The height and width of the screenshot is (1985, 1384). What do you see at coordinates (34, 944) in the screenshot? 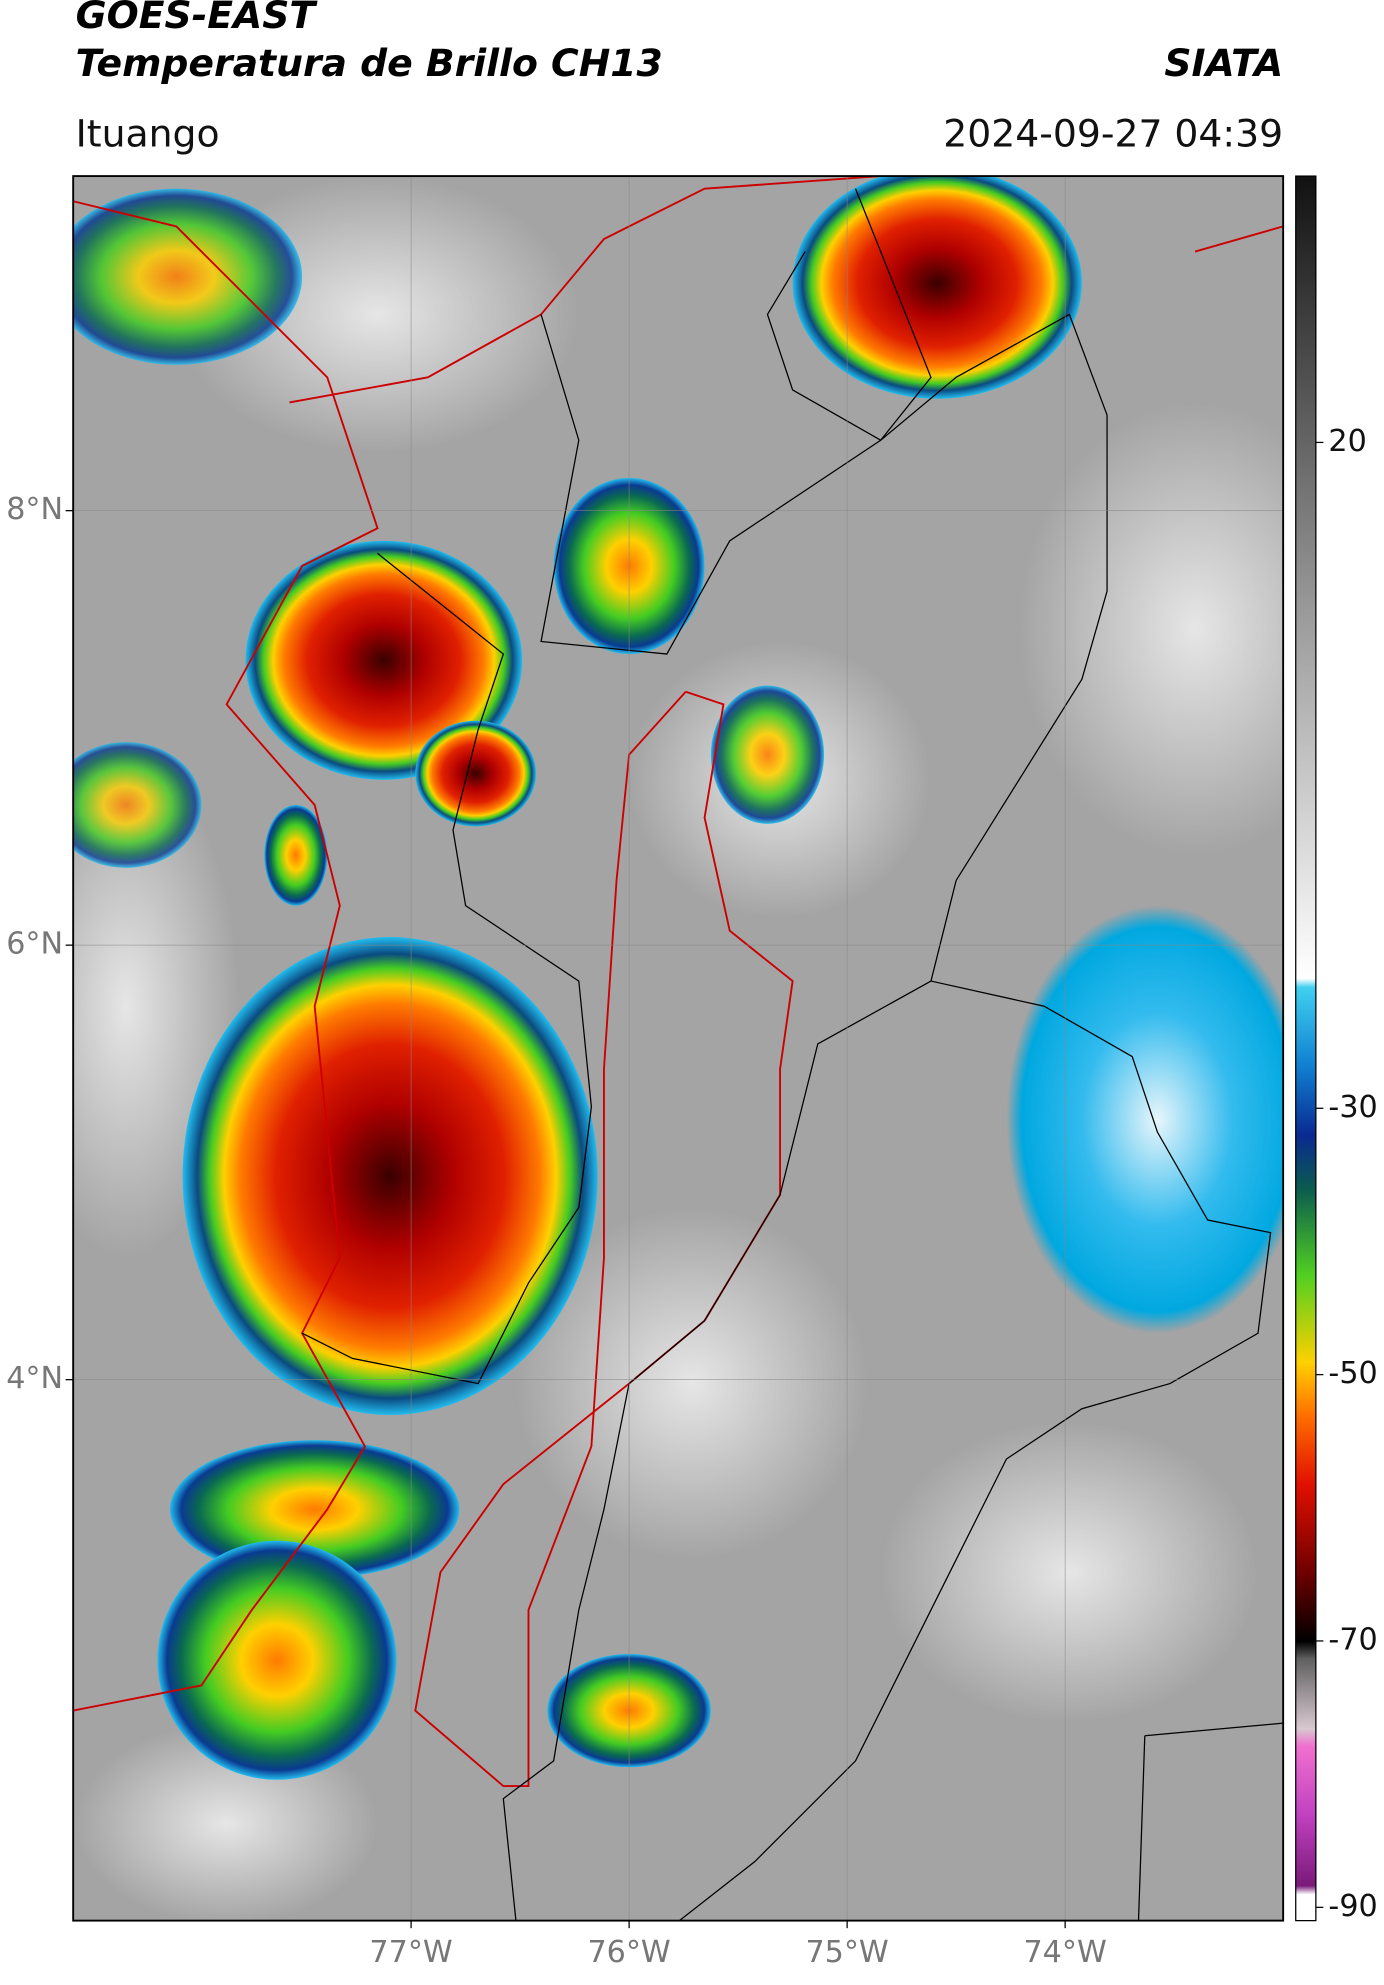
I see `y-tick-label: 6°N` at bounding box center [34, 944].